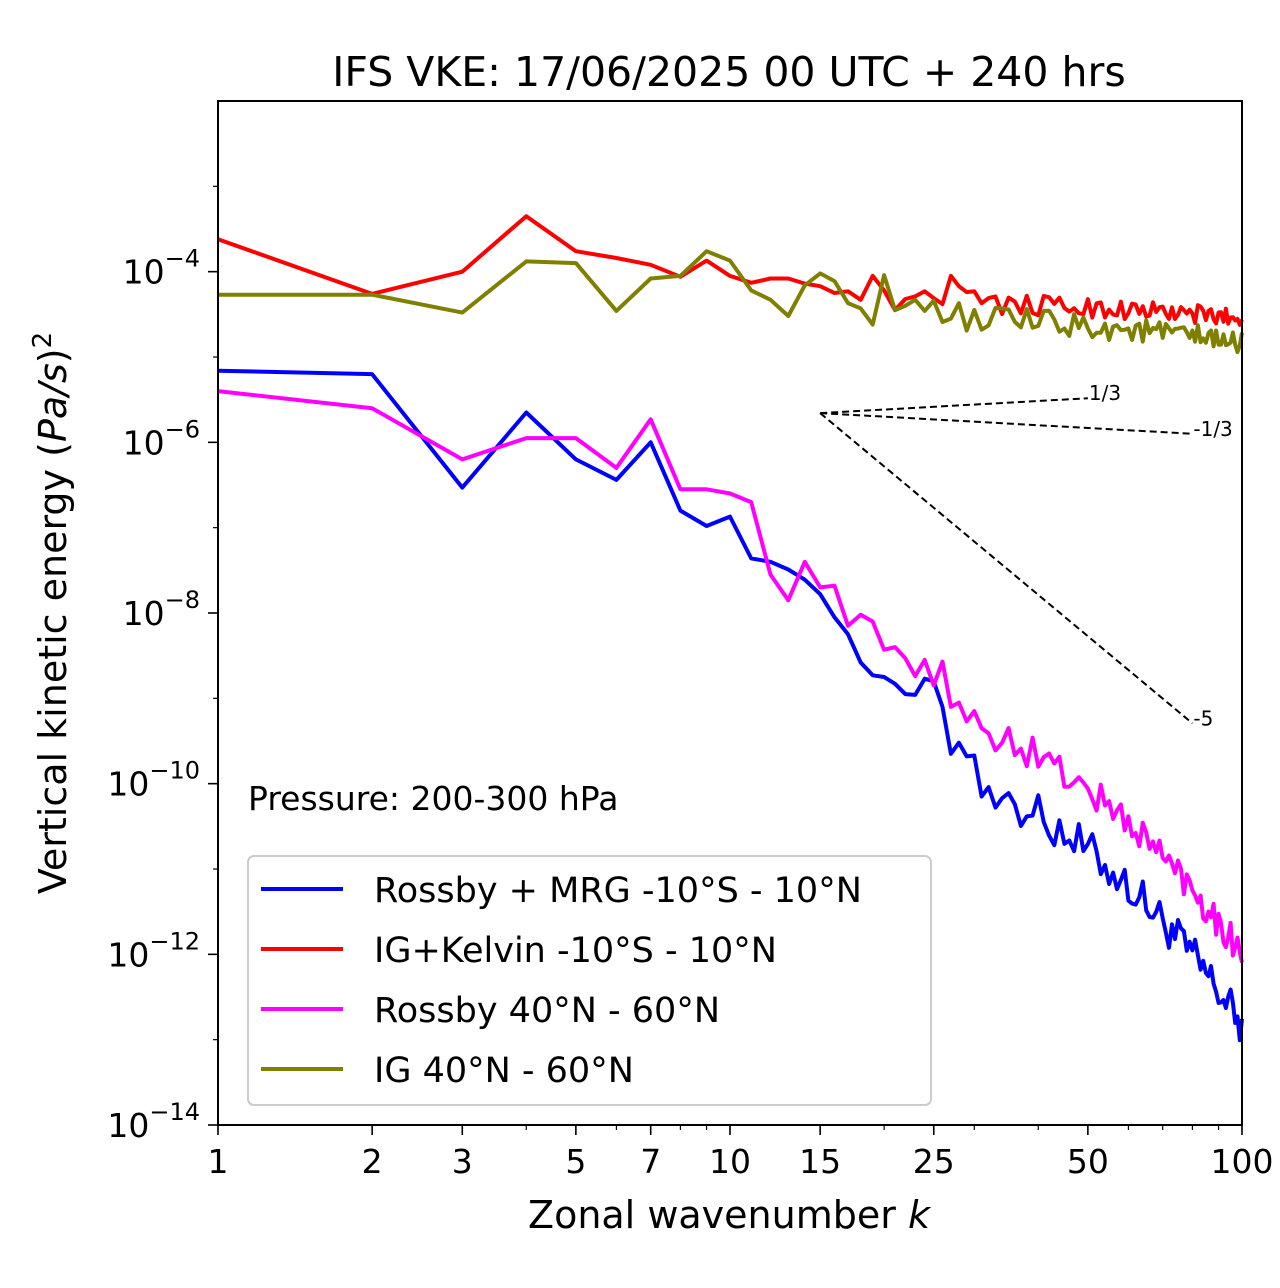  Describe the element at coordinates (547, 1011) in the screenshot. I see `legend-label: Rossby 40°N - 60°N` at that location.